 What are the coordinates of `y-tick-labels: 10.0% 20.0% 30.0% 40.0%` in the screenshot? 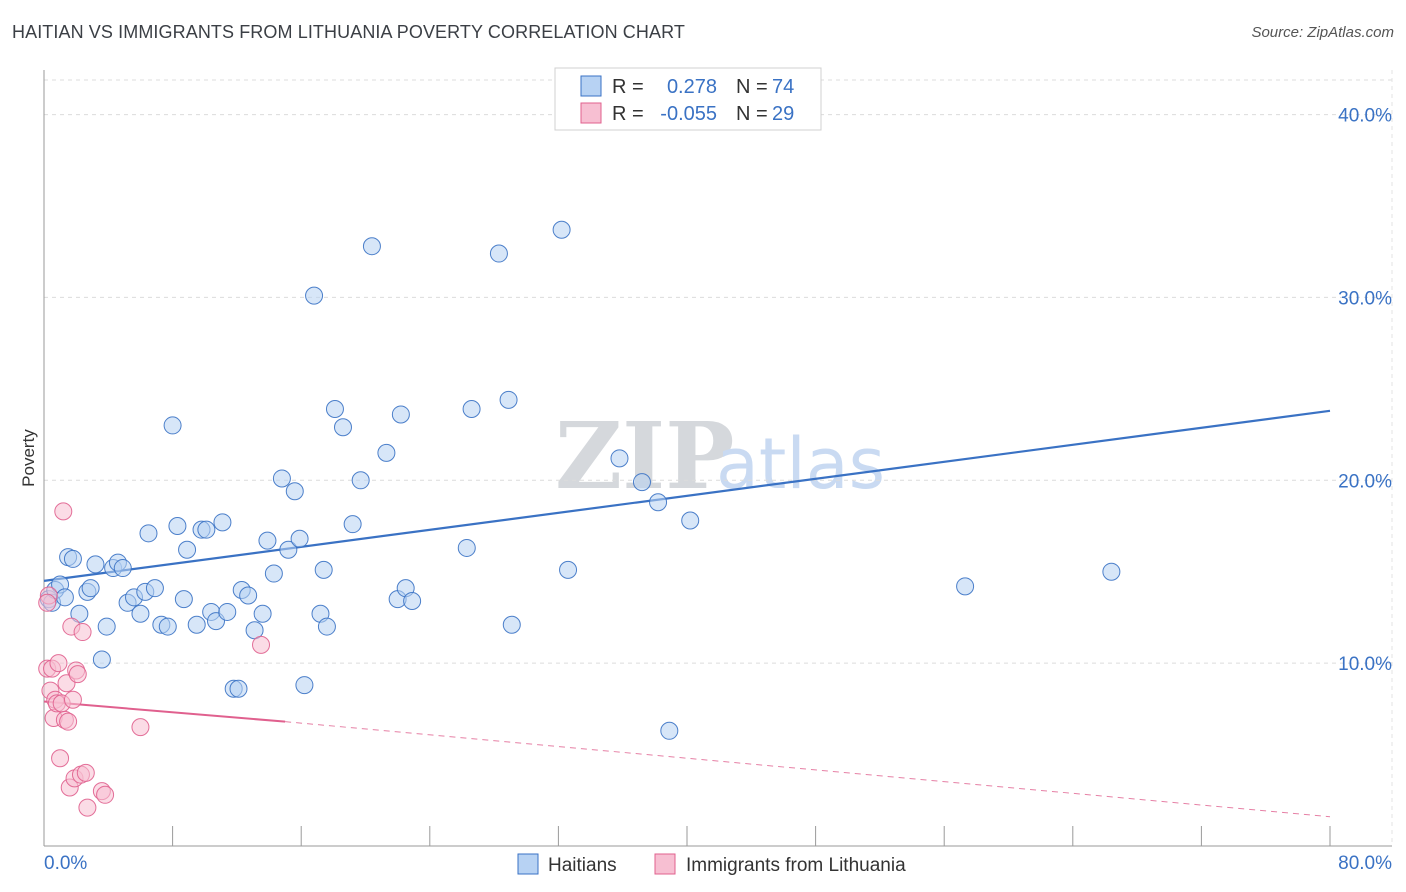 It's located at (1365, 391).